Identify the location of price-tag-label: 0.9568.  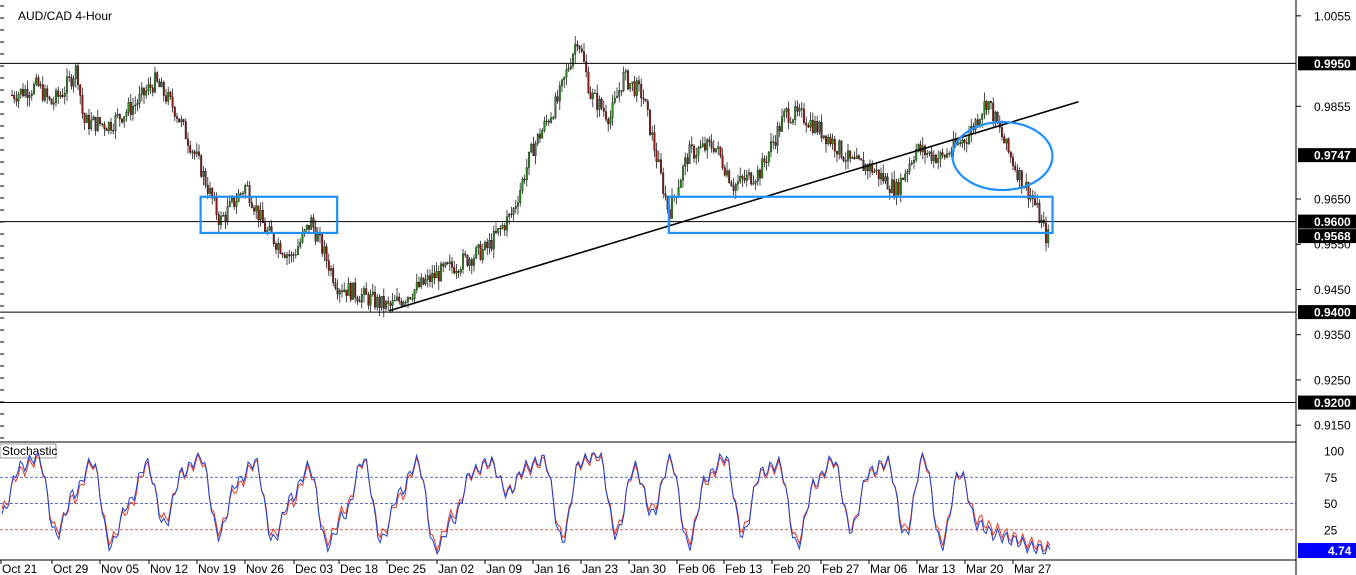
(1332, 237).